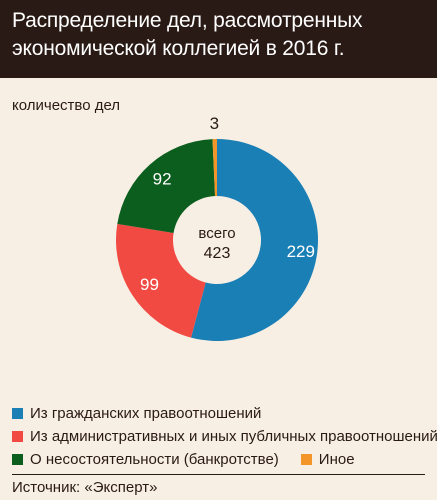 The image size is (437, 500). Describe the element at coordinates (336, 459) in the screenshot. I see `legend-label-other: Иное` at that location.